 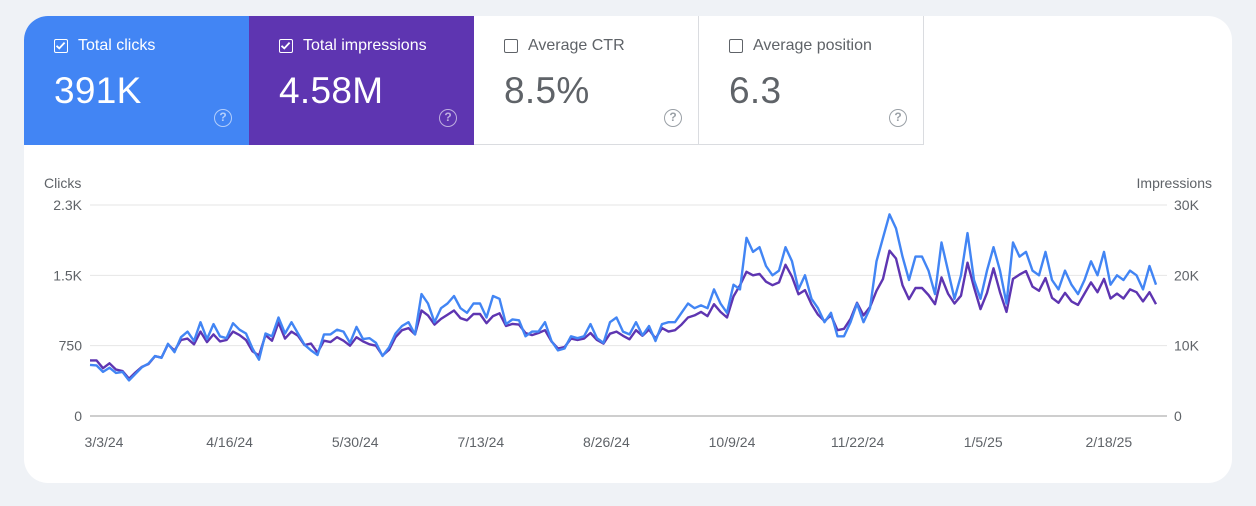 I want to click on right-axis-title: Impressions, so click(x=1174, y=183).